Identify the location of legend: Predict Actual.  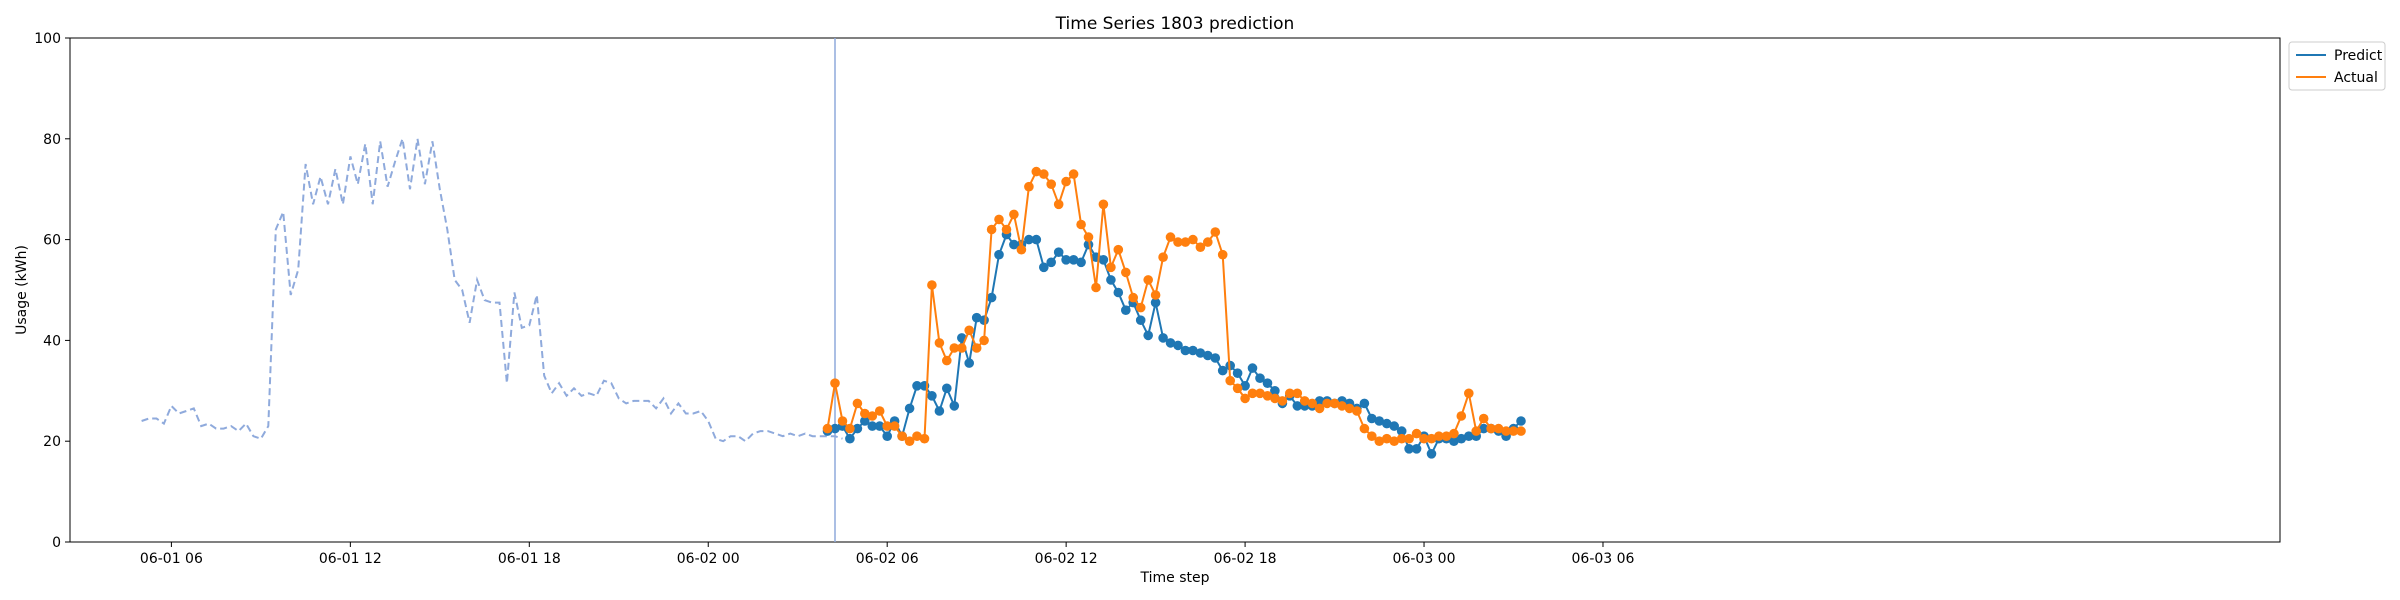
(2337, 66).